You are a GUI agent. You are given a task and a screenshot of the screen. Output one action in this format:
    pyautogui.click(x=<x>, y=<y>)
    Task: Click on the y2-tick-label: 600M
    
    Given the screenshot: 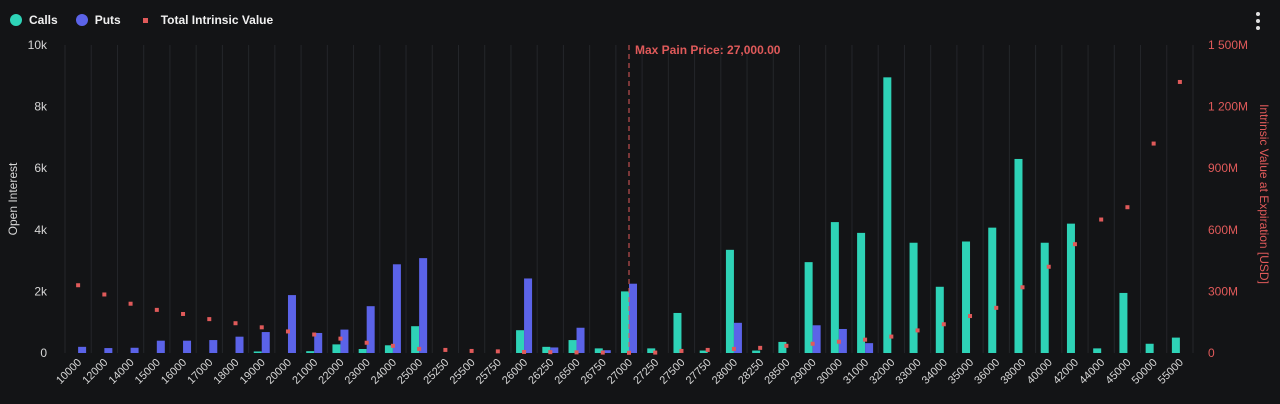 What is the action you would take?
    pyautogui.click(x=1223, y=230)
    